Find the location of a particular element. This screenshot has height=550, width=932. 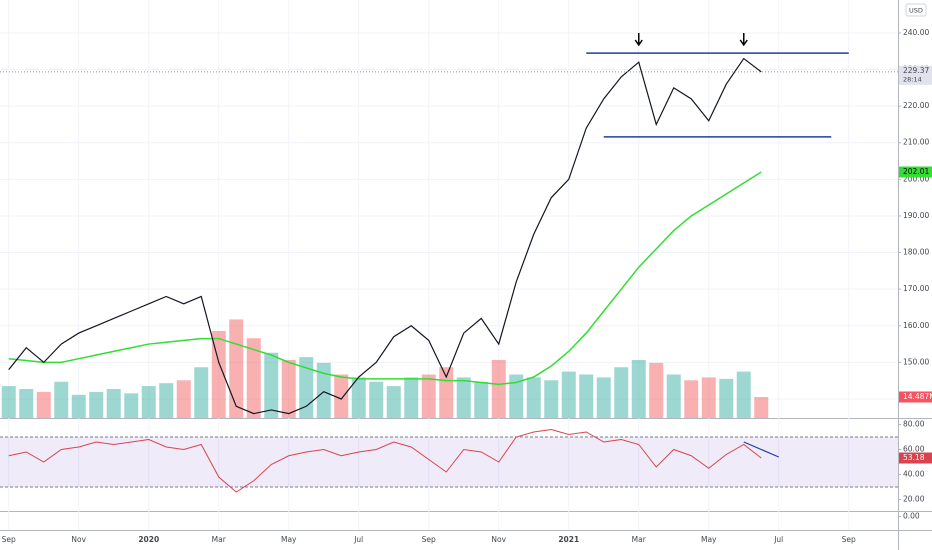

y-tick-label: 20.00 is located at coordinates (914, 499).